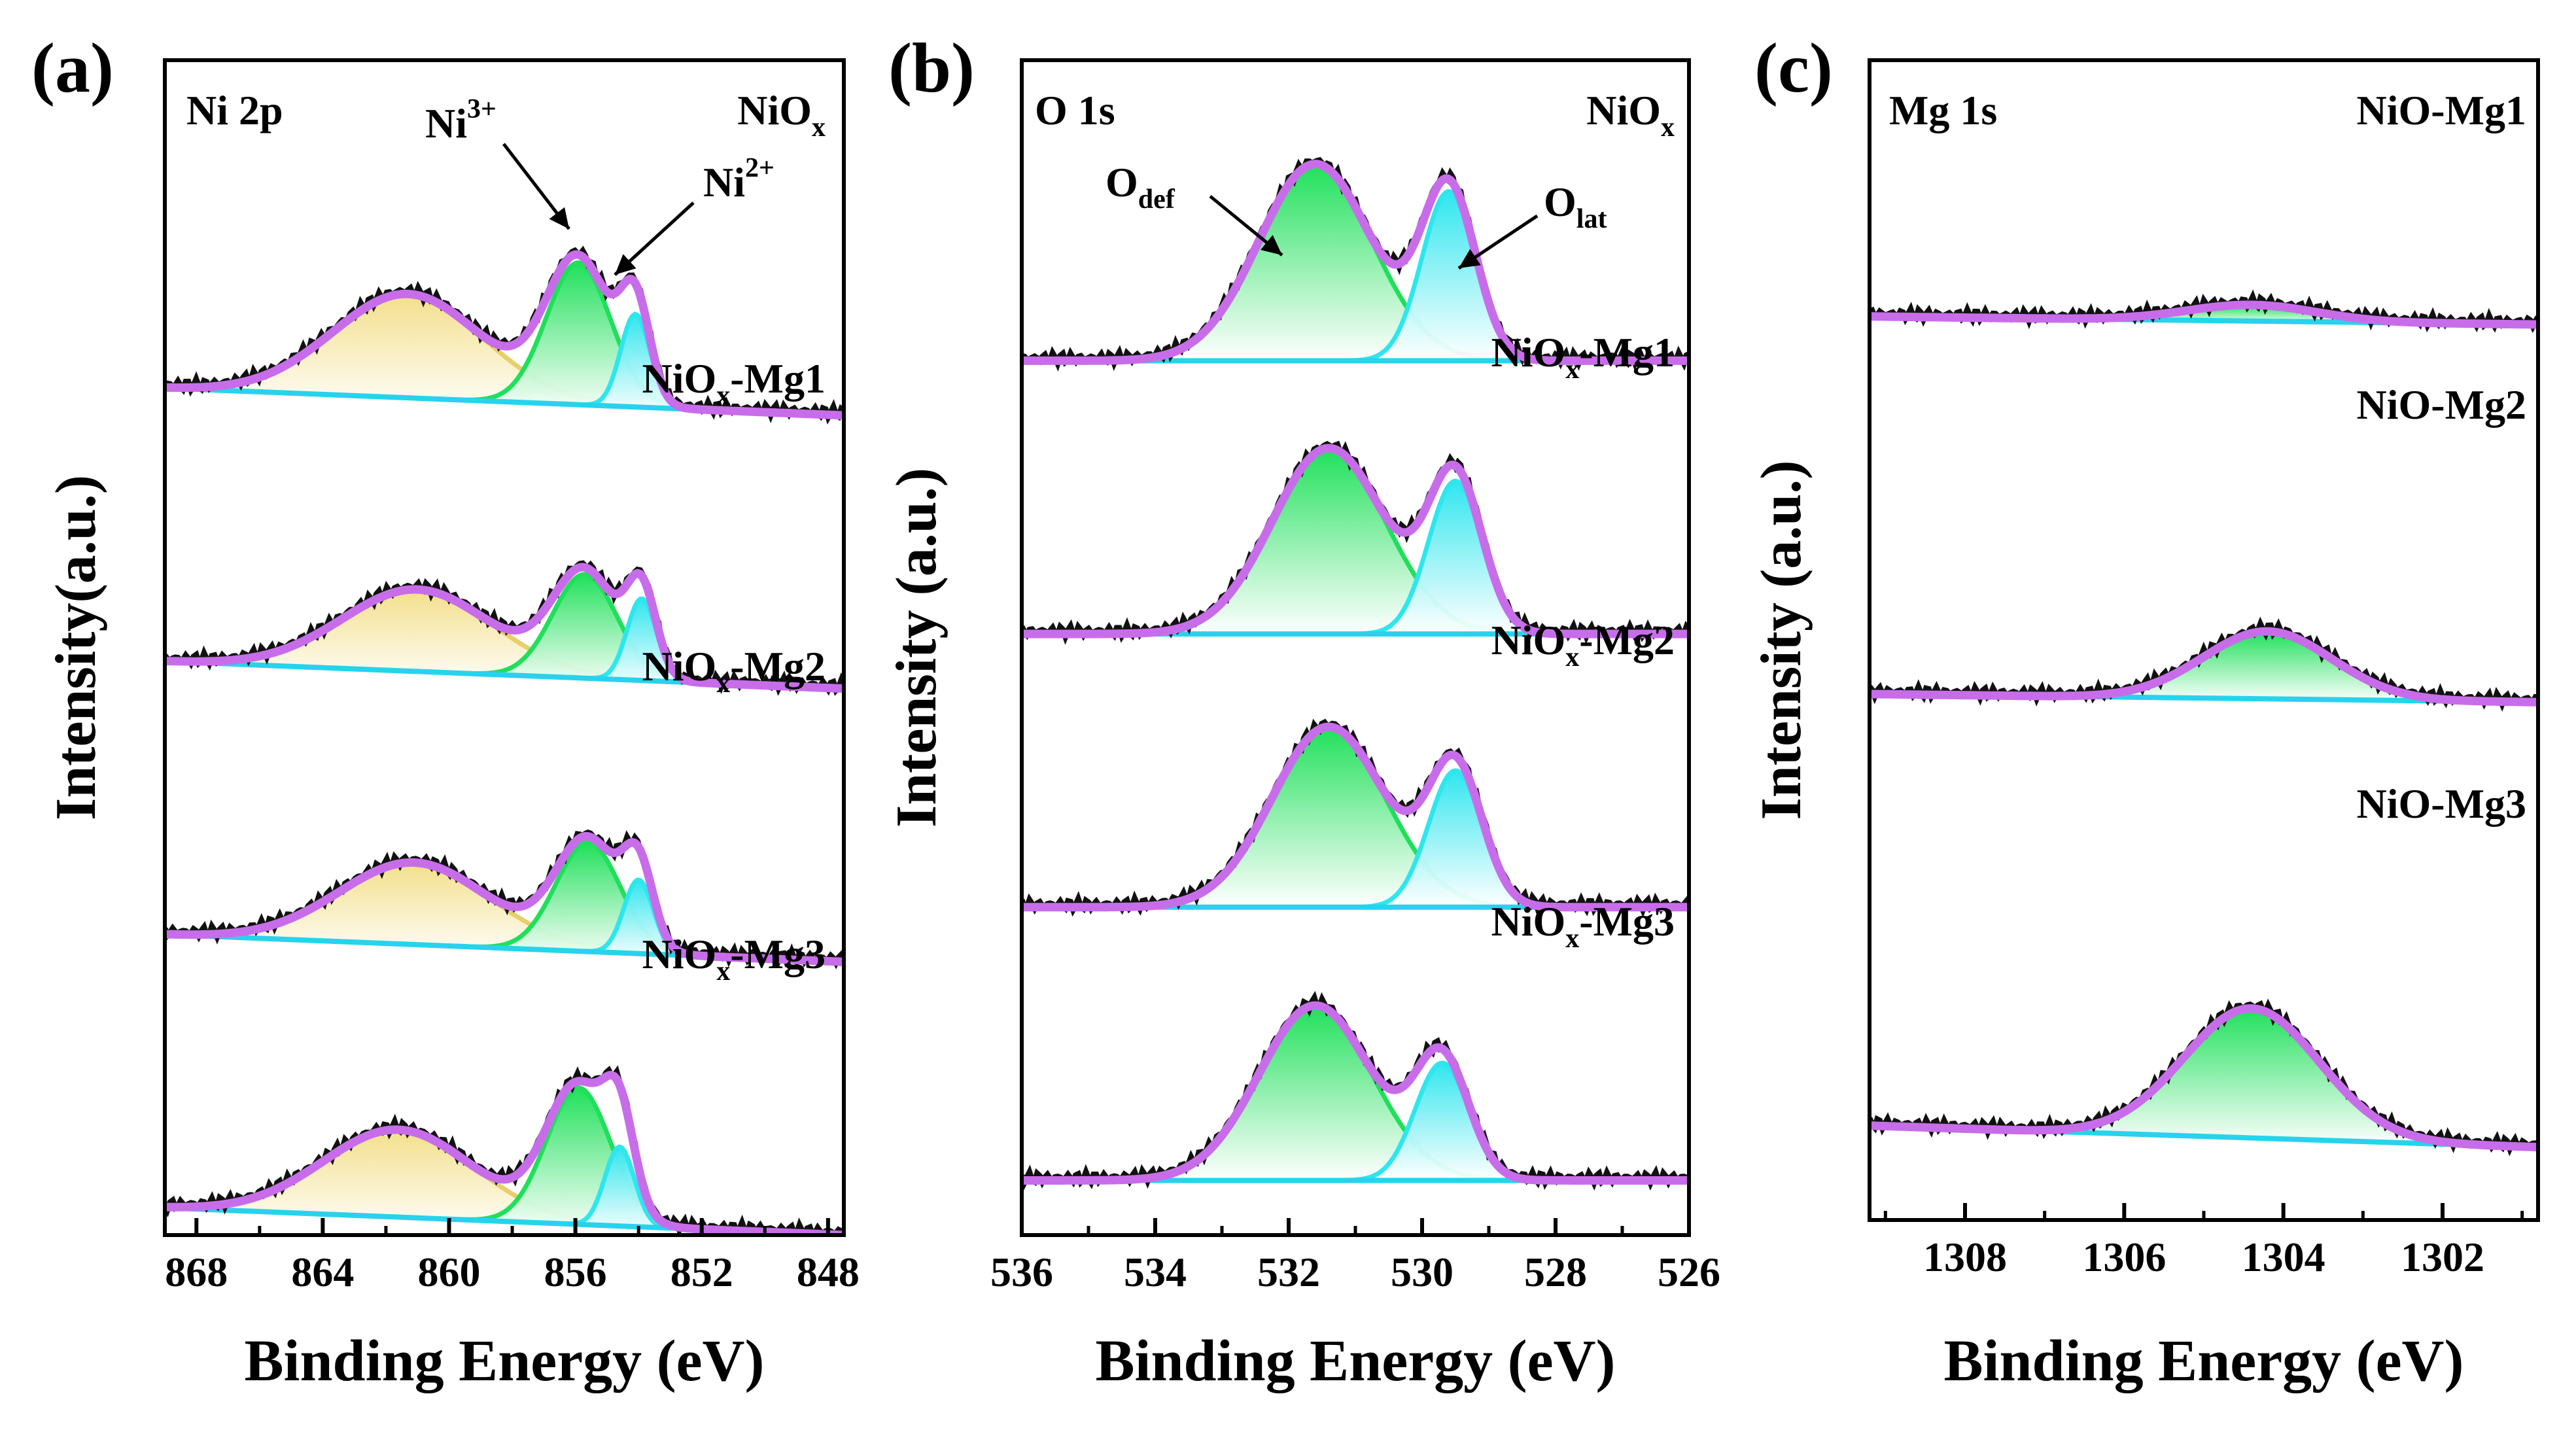 Image resolution: width=2576 pixels, height=1430 pixels. What do you see at coordinates (2442, 404) in the screenshot?
I see `series-label: NiO-Mg2` at bounding box center [2442, 404].